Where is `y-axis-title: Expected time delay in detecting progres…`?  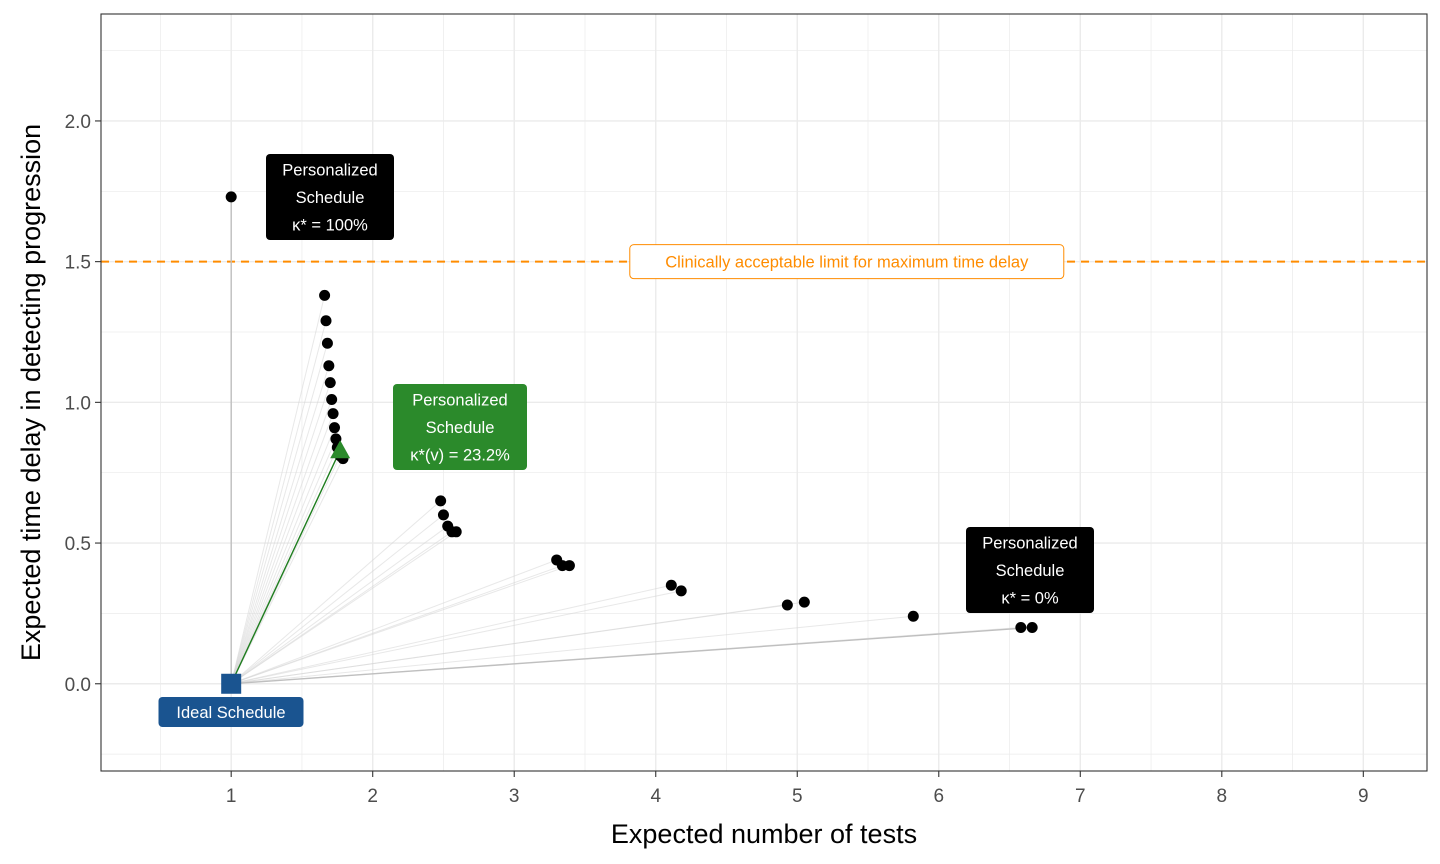
y-axis-title: Expected time delay in detecting progres… is located at coordinates (31, 392).